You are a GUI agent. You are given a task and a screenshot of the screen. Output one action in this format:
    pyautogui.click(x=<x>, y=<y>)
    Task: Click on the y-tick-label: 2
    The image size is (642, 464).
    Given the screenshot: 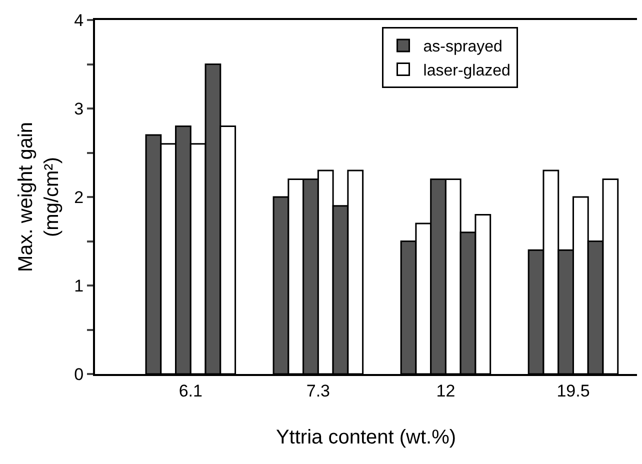 What is the action you would take?
    pyautogui.click(x=79, y=197)
    